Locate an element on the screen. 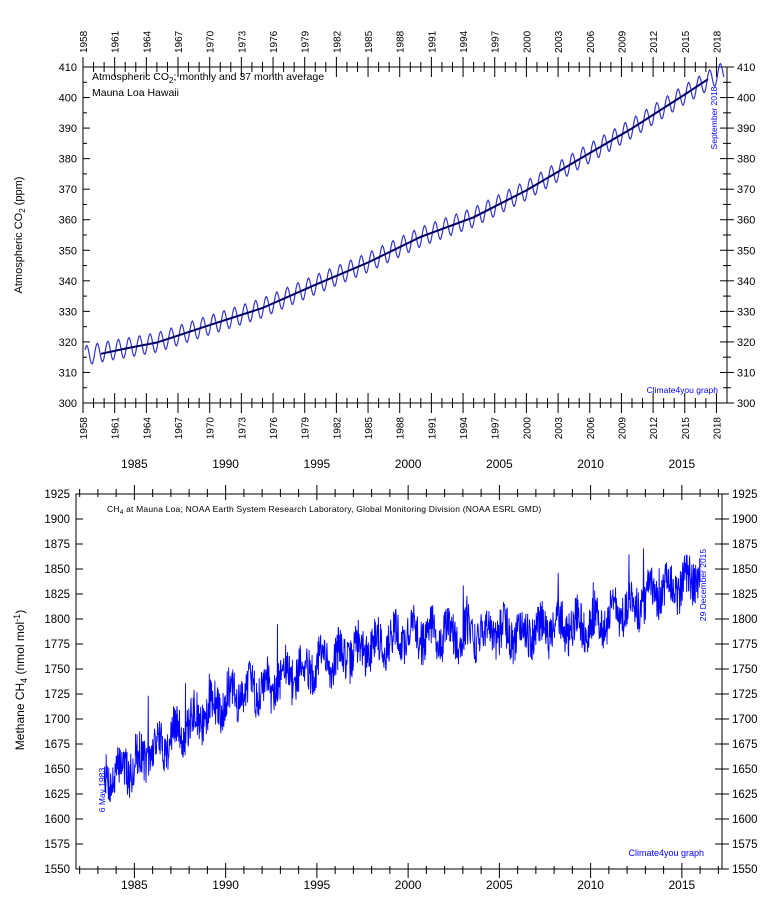 The height and width of the screenshot is (904, 767). y-tick-label: 400 is located at coordinates (68, 99).